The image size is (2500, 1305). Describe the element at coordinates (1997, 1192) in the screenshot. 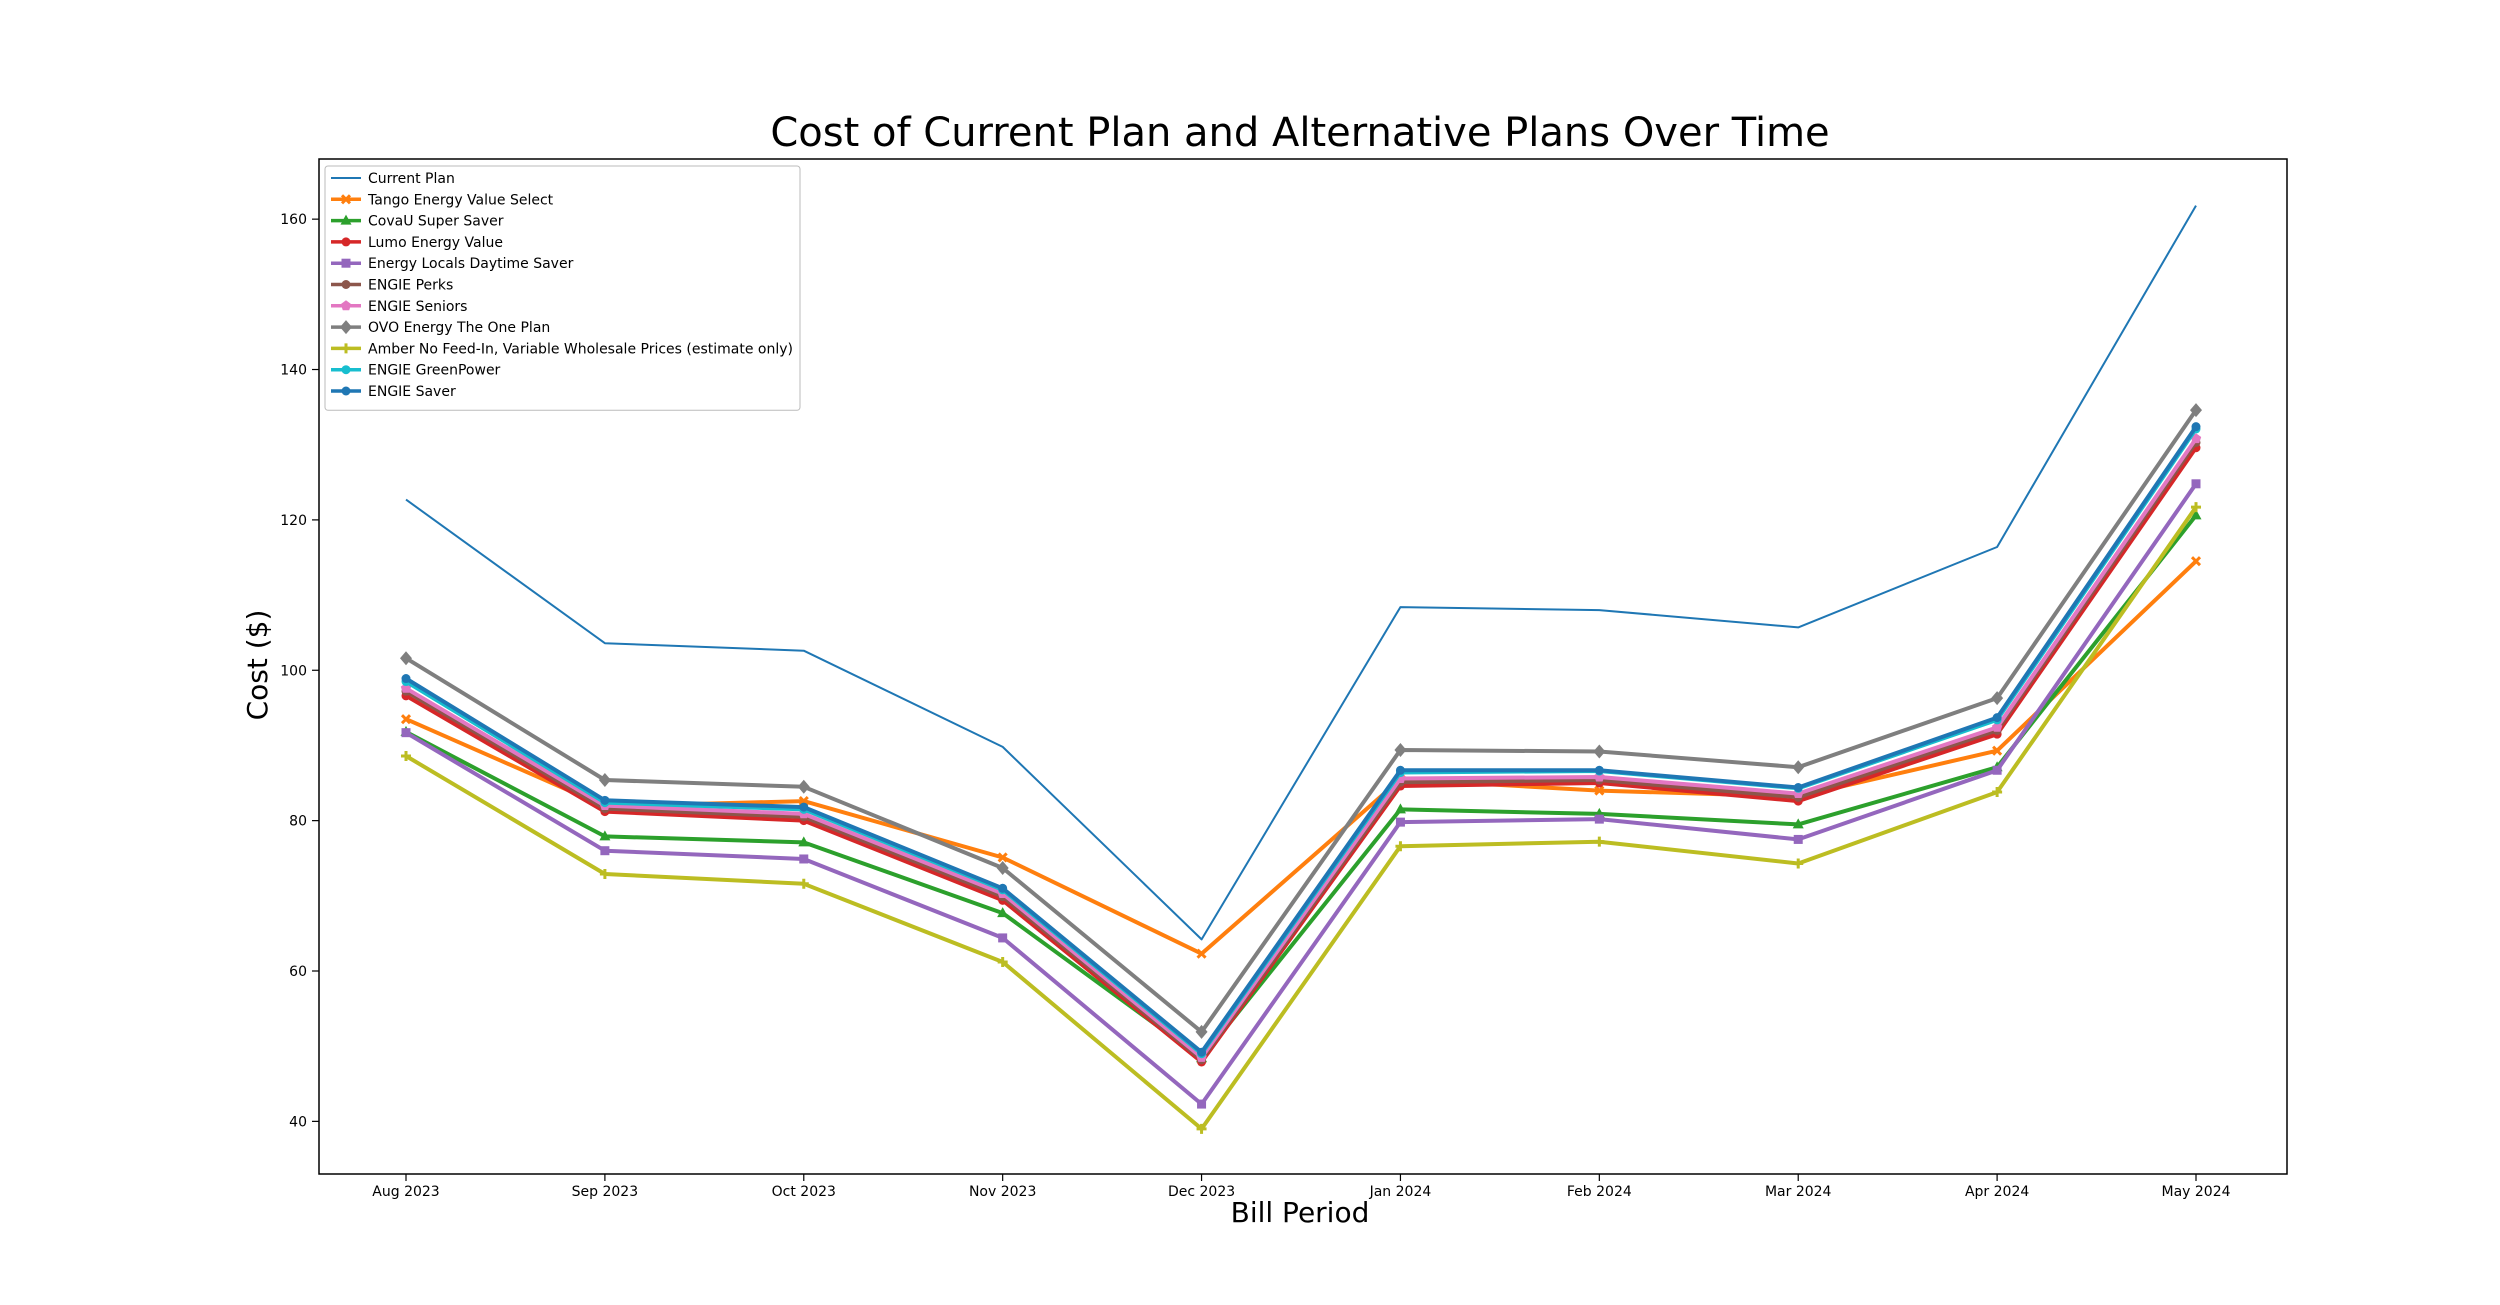

I see `x-tick-label: Apr 2024` at that location.